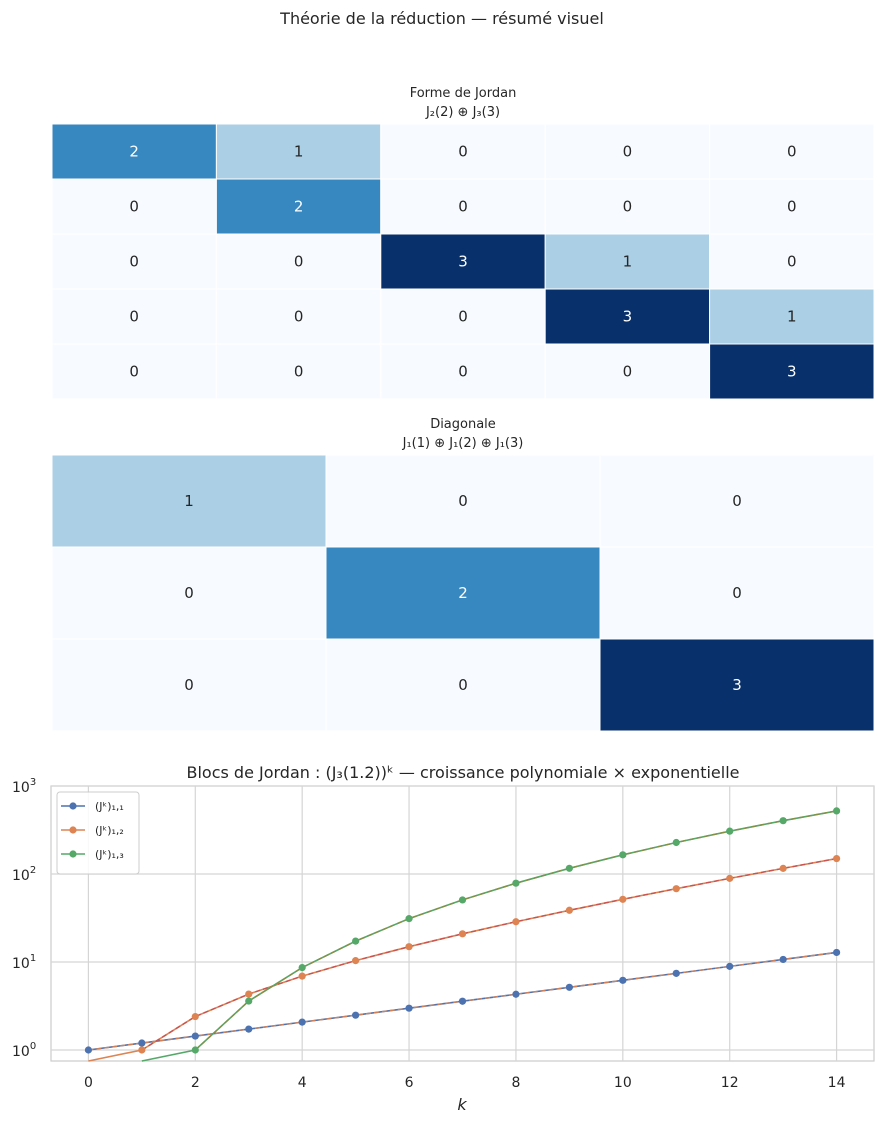 The image size is (884, 1124). Describe the element at coordinates (98, 833) in the screenshot. I see `legend: (Jᵏ)₁,₁ (Jᵏ)₁,₂ (Jᵏ)₁,₃` at that location.